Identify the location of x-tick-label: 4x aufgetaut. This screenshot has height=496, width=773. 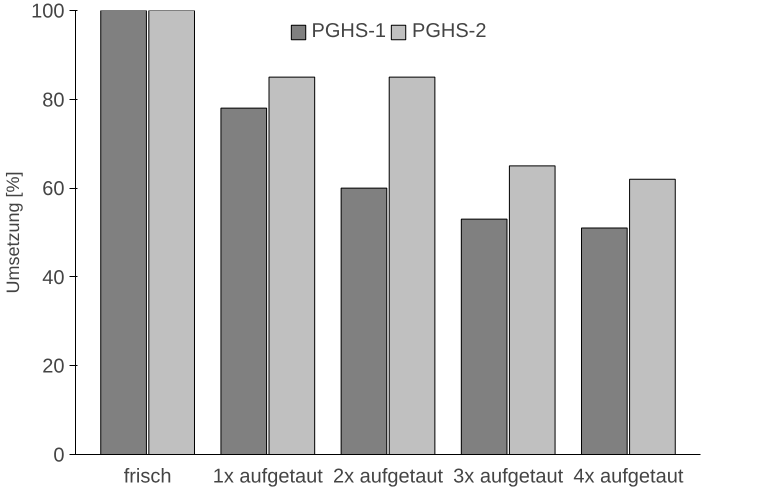
(628, 477).